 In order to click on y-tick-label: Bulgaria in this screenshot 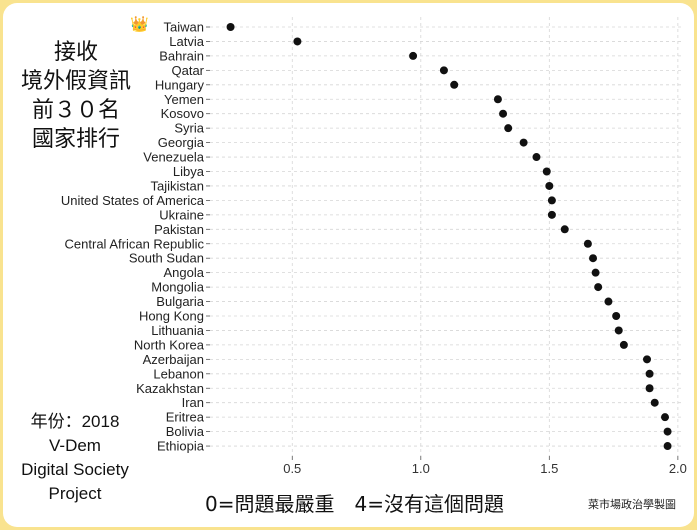, I will do `click(180, 301)`.